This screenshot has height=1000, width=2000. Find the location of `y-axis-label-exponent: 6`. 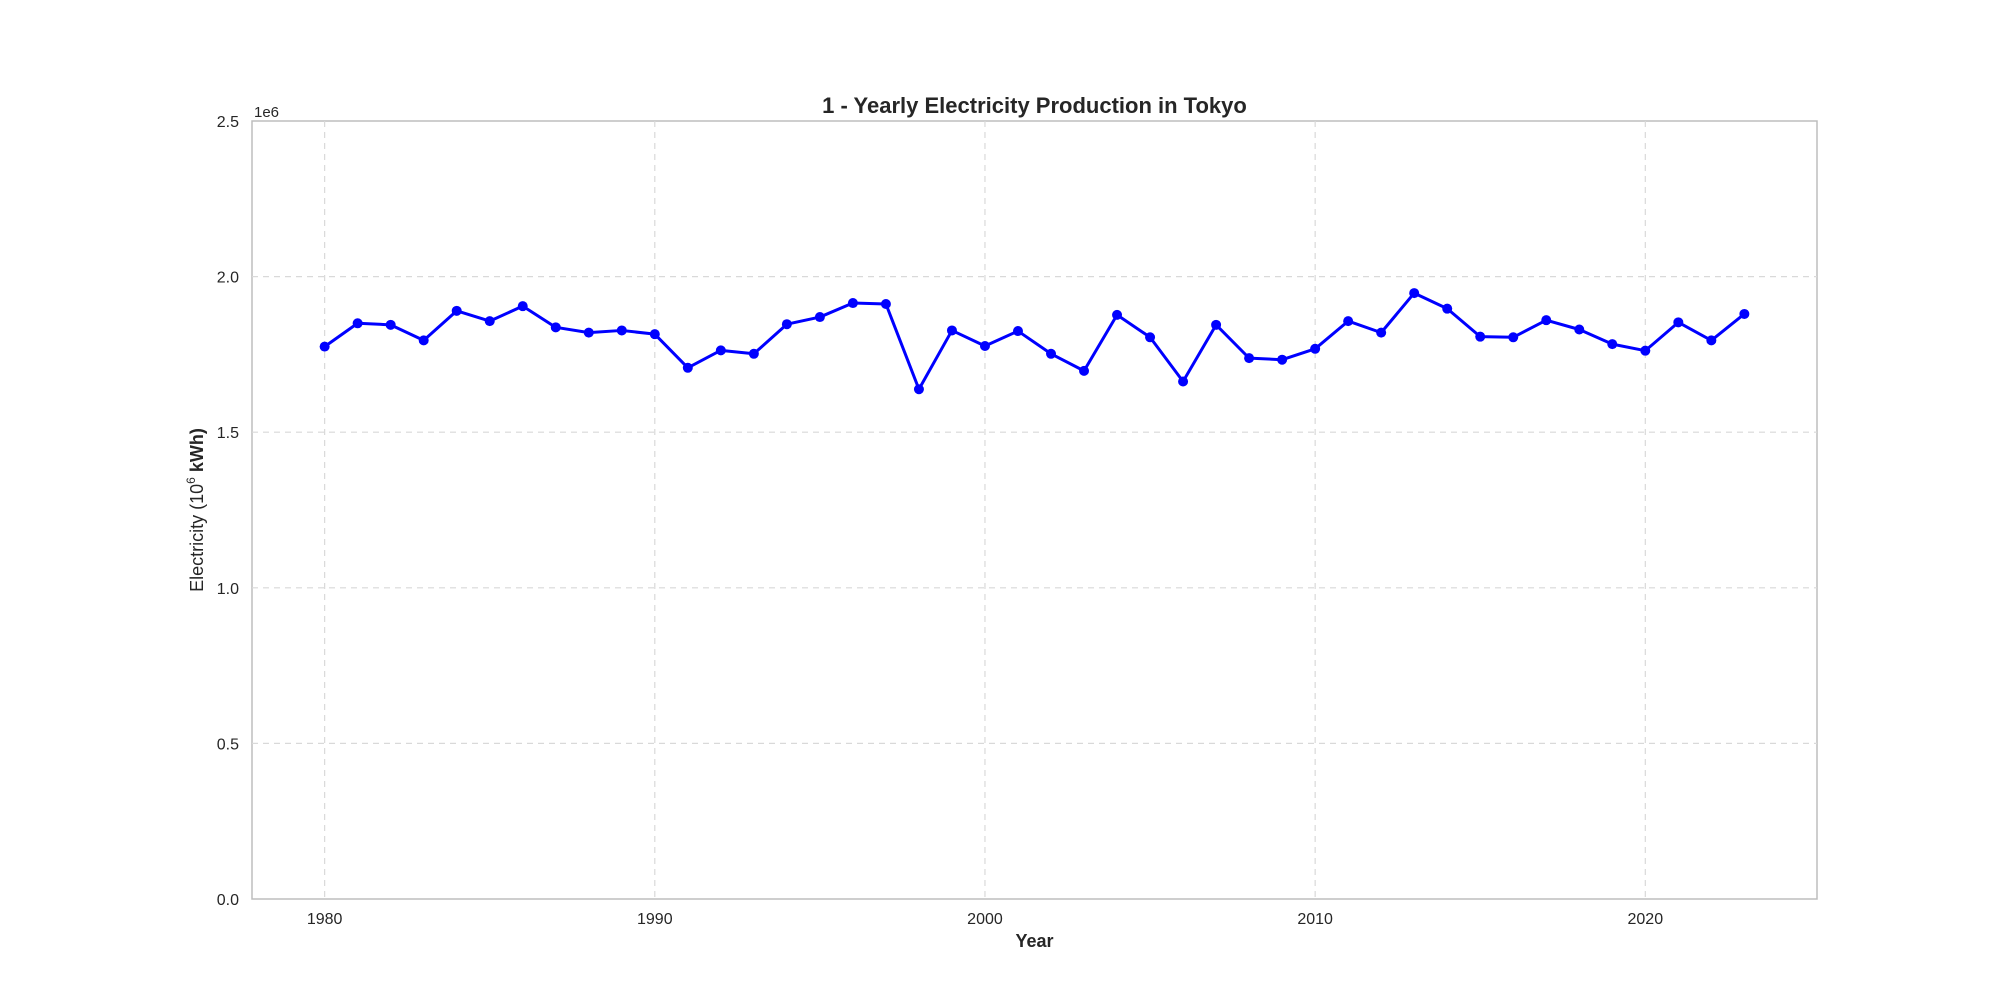

y-axis-label-exponent: 6 is located at coordinates (191, 480).